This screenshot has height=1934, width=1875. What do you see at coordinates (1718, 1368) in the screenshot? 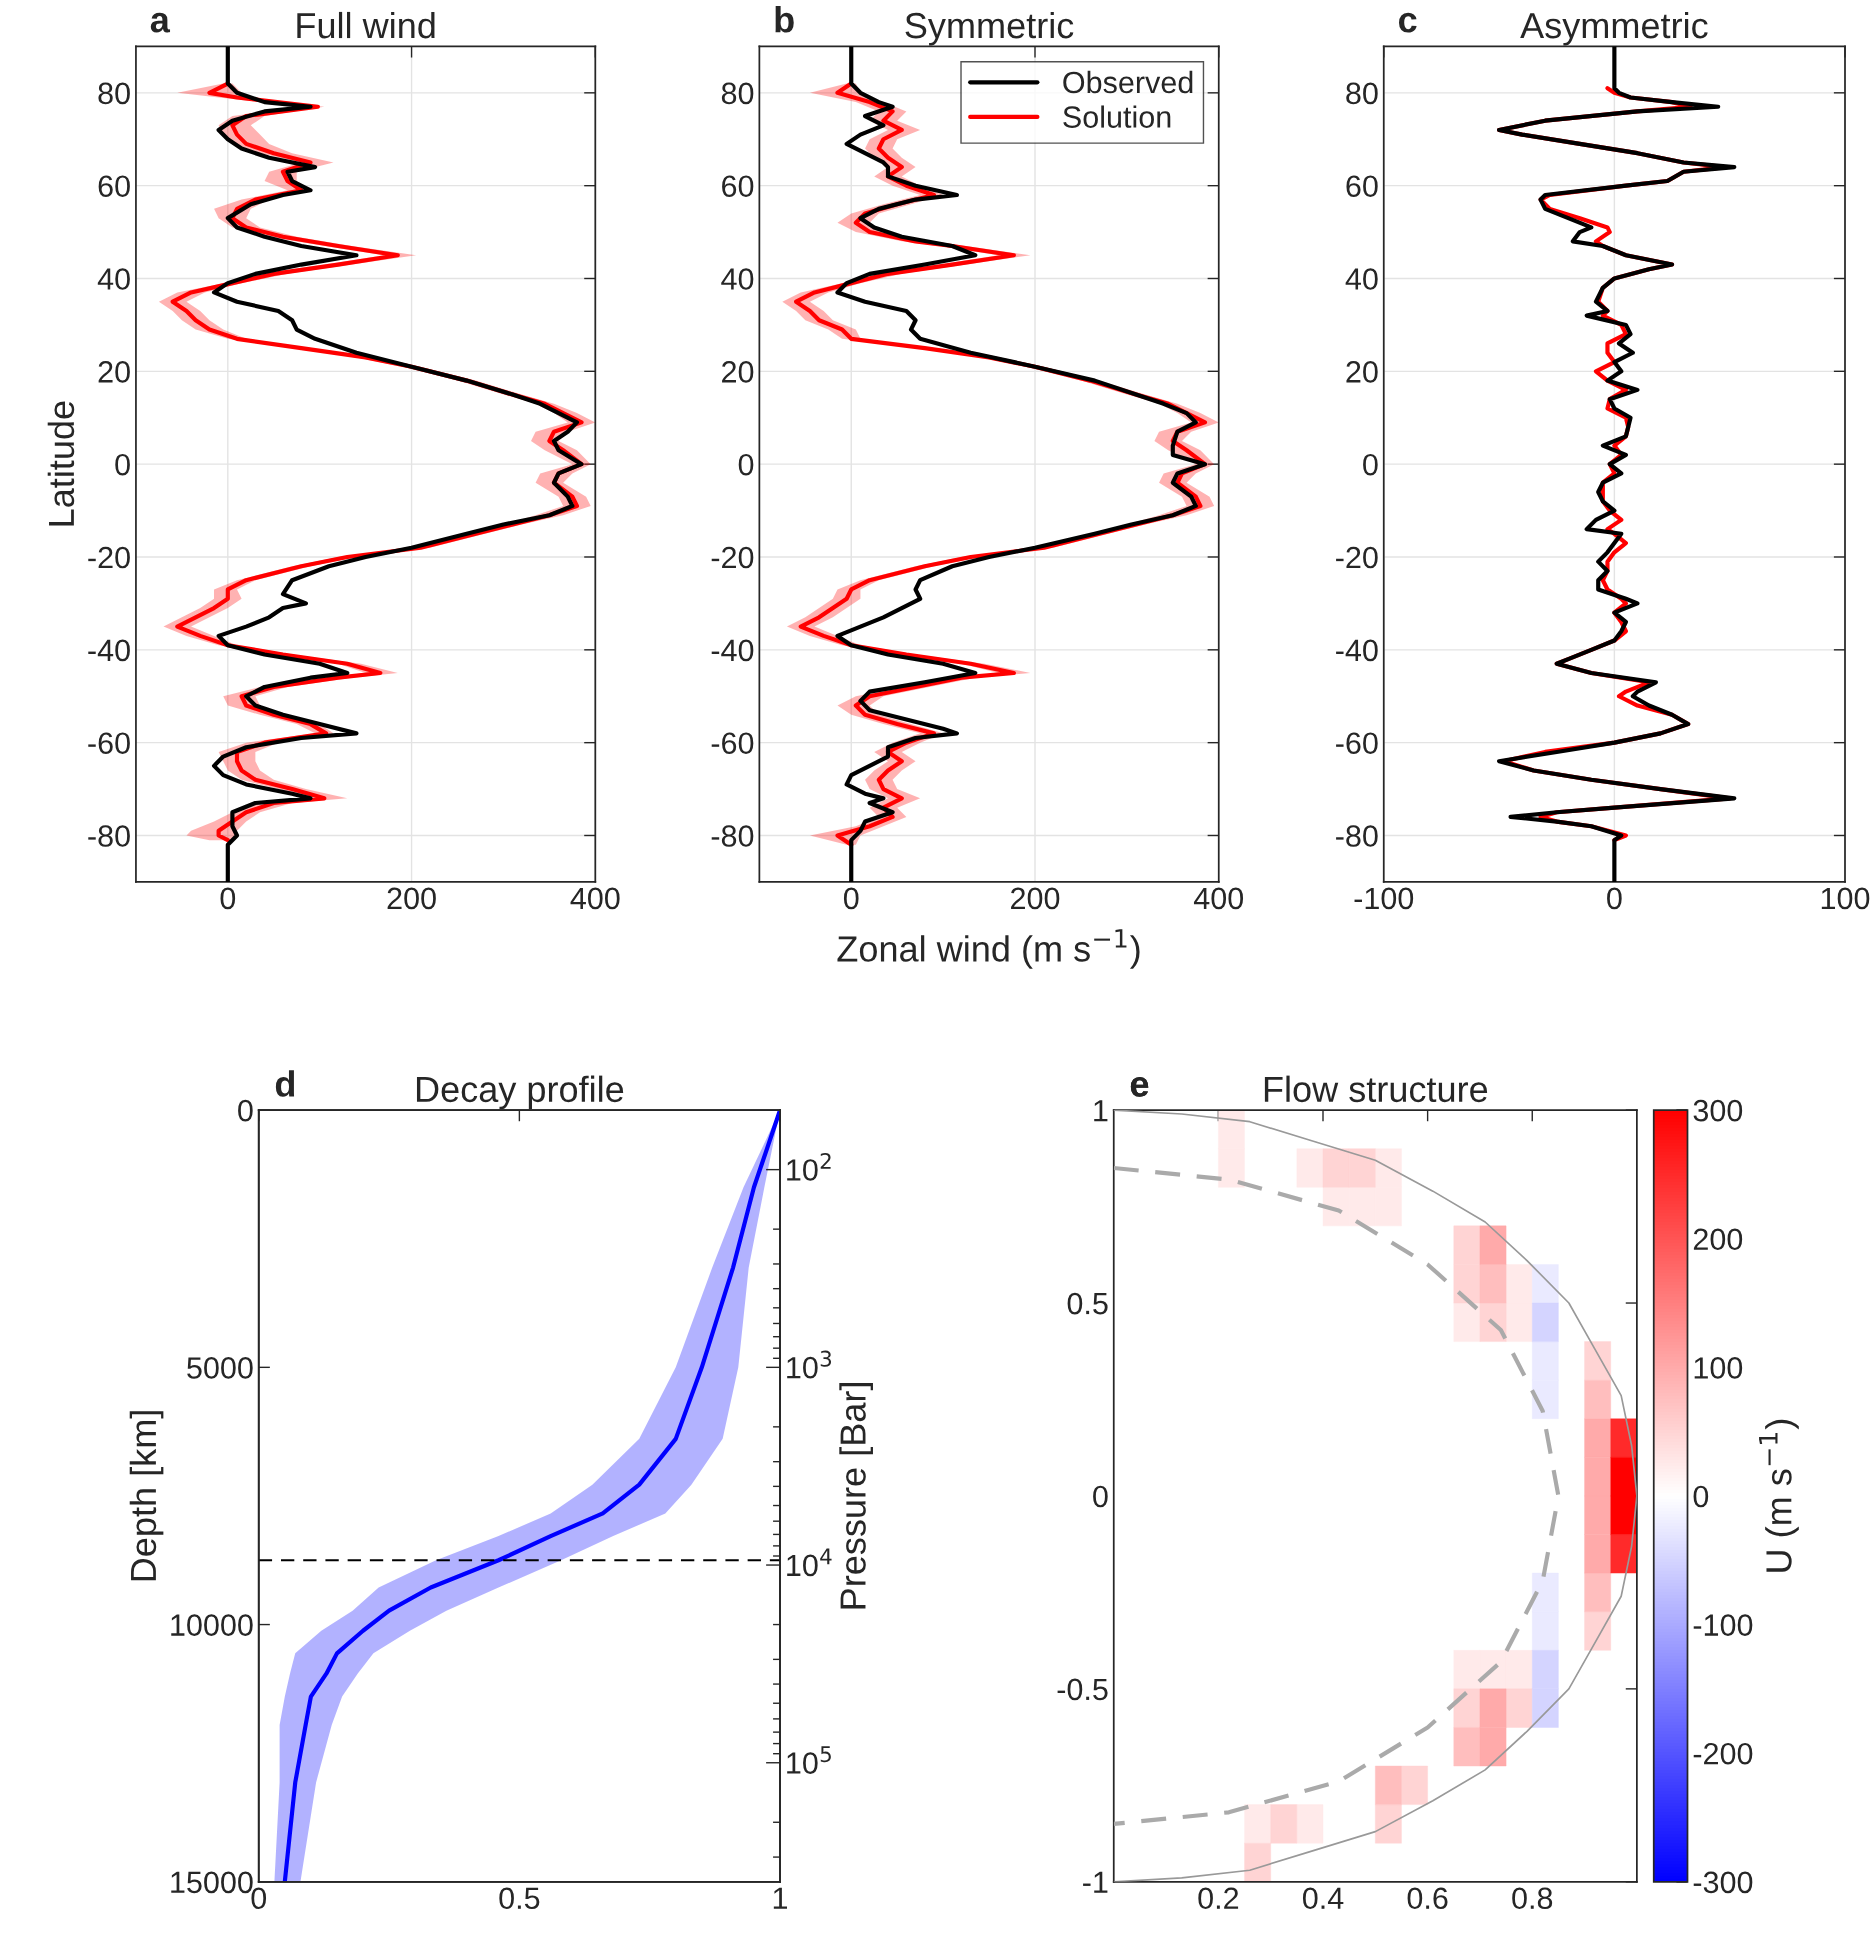
I see `color-bar-label: 100` at bounding box center [1718, 1368].